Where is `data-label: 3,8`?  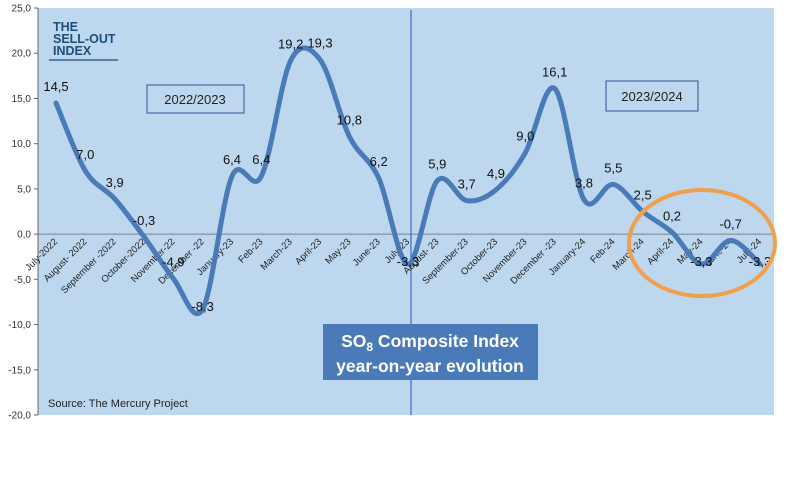 data-label: 3,8 is located at coordinates (584, 183).